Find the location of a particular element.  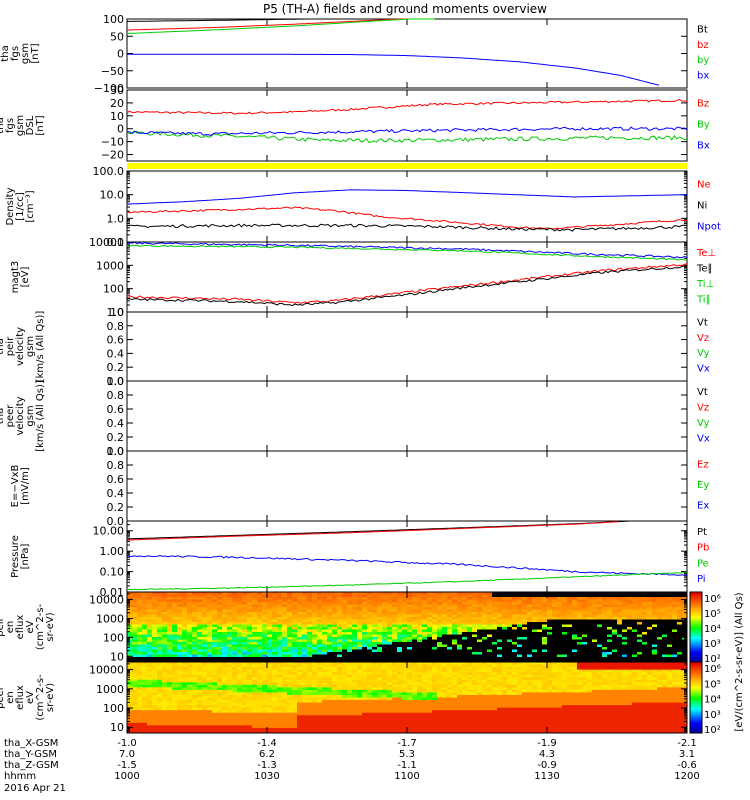

ytick-label: 0.2 is located at coordinates (116, 437).